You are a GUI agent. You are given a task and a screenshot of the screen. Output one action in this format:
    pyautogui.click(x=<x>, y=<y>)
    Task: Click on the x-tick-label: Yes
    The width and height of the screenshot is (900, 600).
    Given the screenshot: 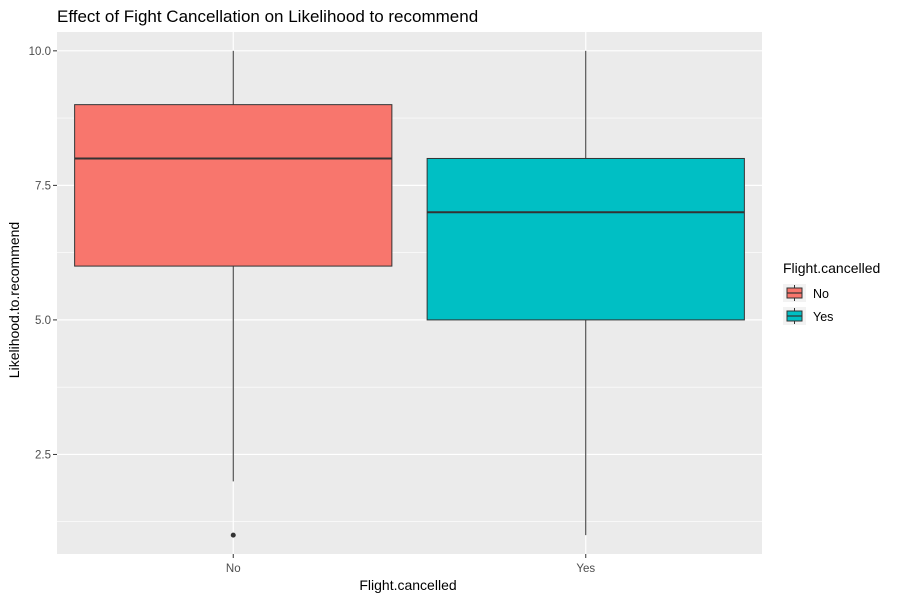 What is the action you would take?
    pyautogui.click(x=585, y=569)
    